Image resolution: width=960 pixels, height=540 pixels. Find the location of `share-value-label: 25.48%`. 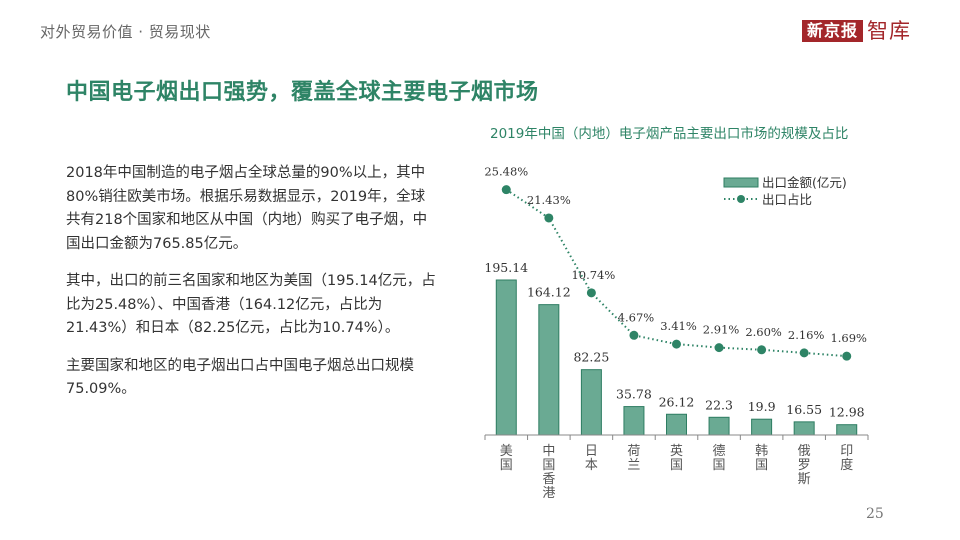

share-value-label: 25.48% is located at coordinates (506, 172).